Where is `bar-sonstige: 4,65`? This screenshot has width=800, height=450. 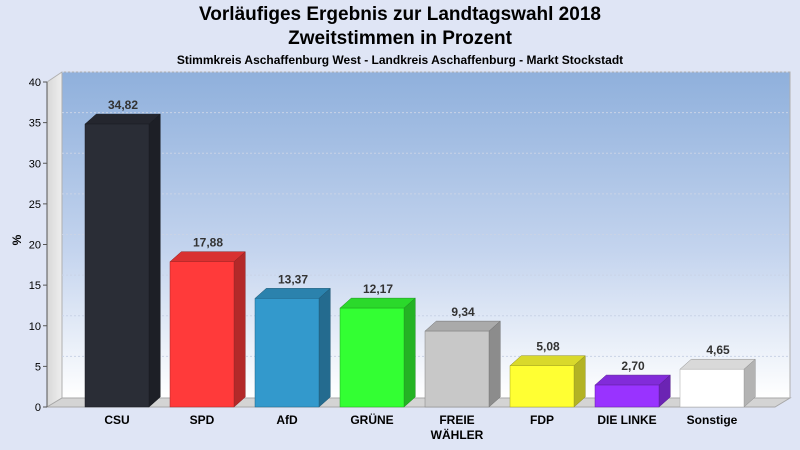 bar-sonstige: 4,65 is located at coordinates (717, 375).